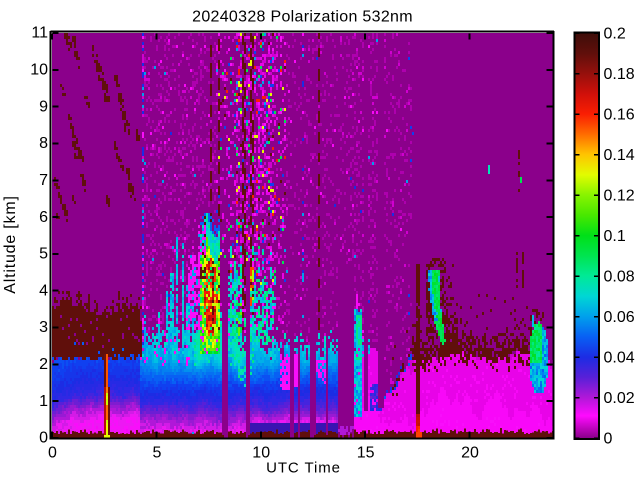 This screenshot has width=640, height=480. Describe the element at coordinates (619, 196) in the screenshot. I see `svg-text: 0.12` at that location.